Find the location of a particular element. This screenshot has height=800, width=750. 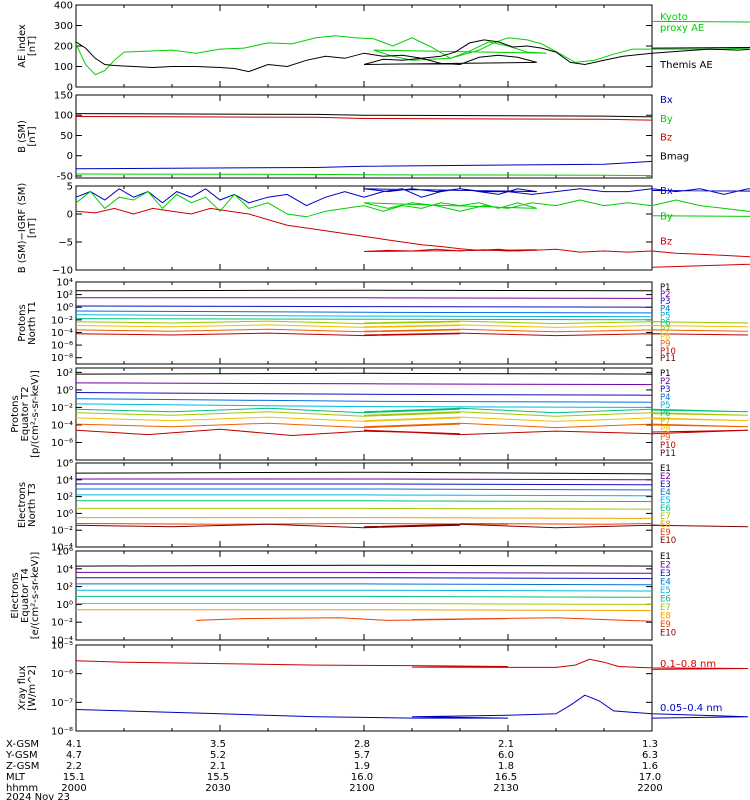

orbit-label-hhmm: hhmm is located at coordinates (22, 788).